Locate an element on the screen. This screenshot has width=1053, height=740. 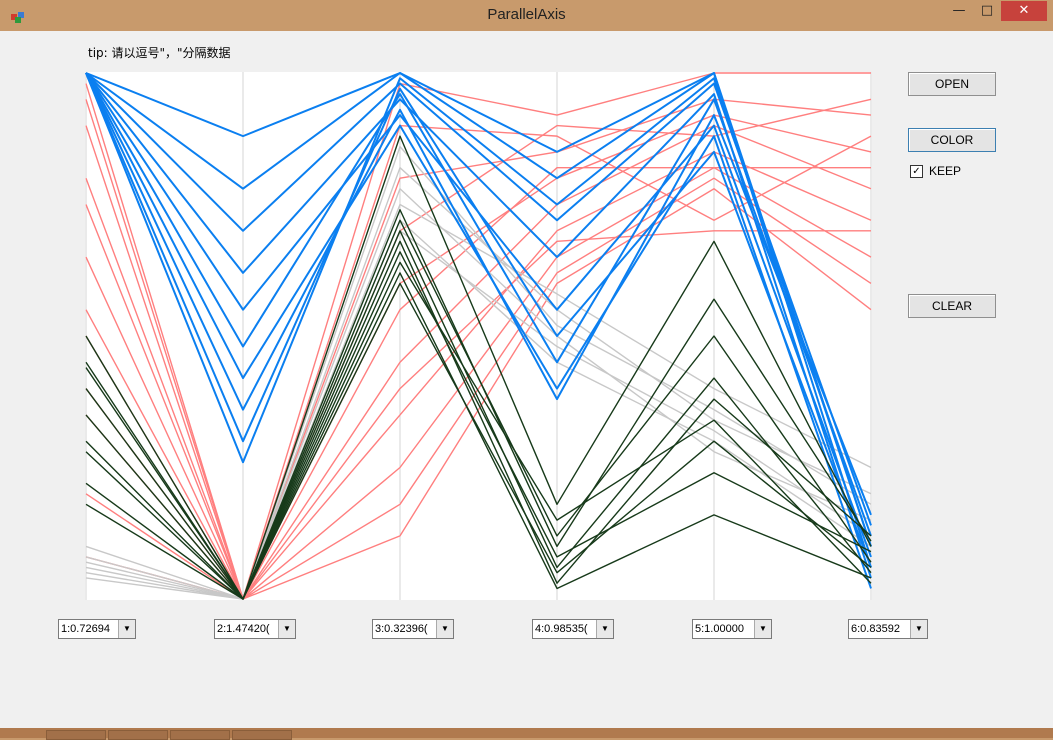
axis-select-6-value: 6:0.83592 is located at coordinates (875, 629).